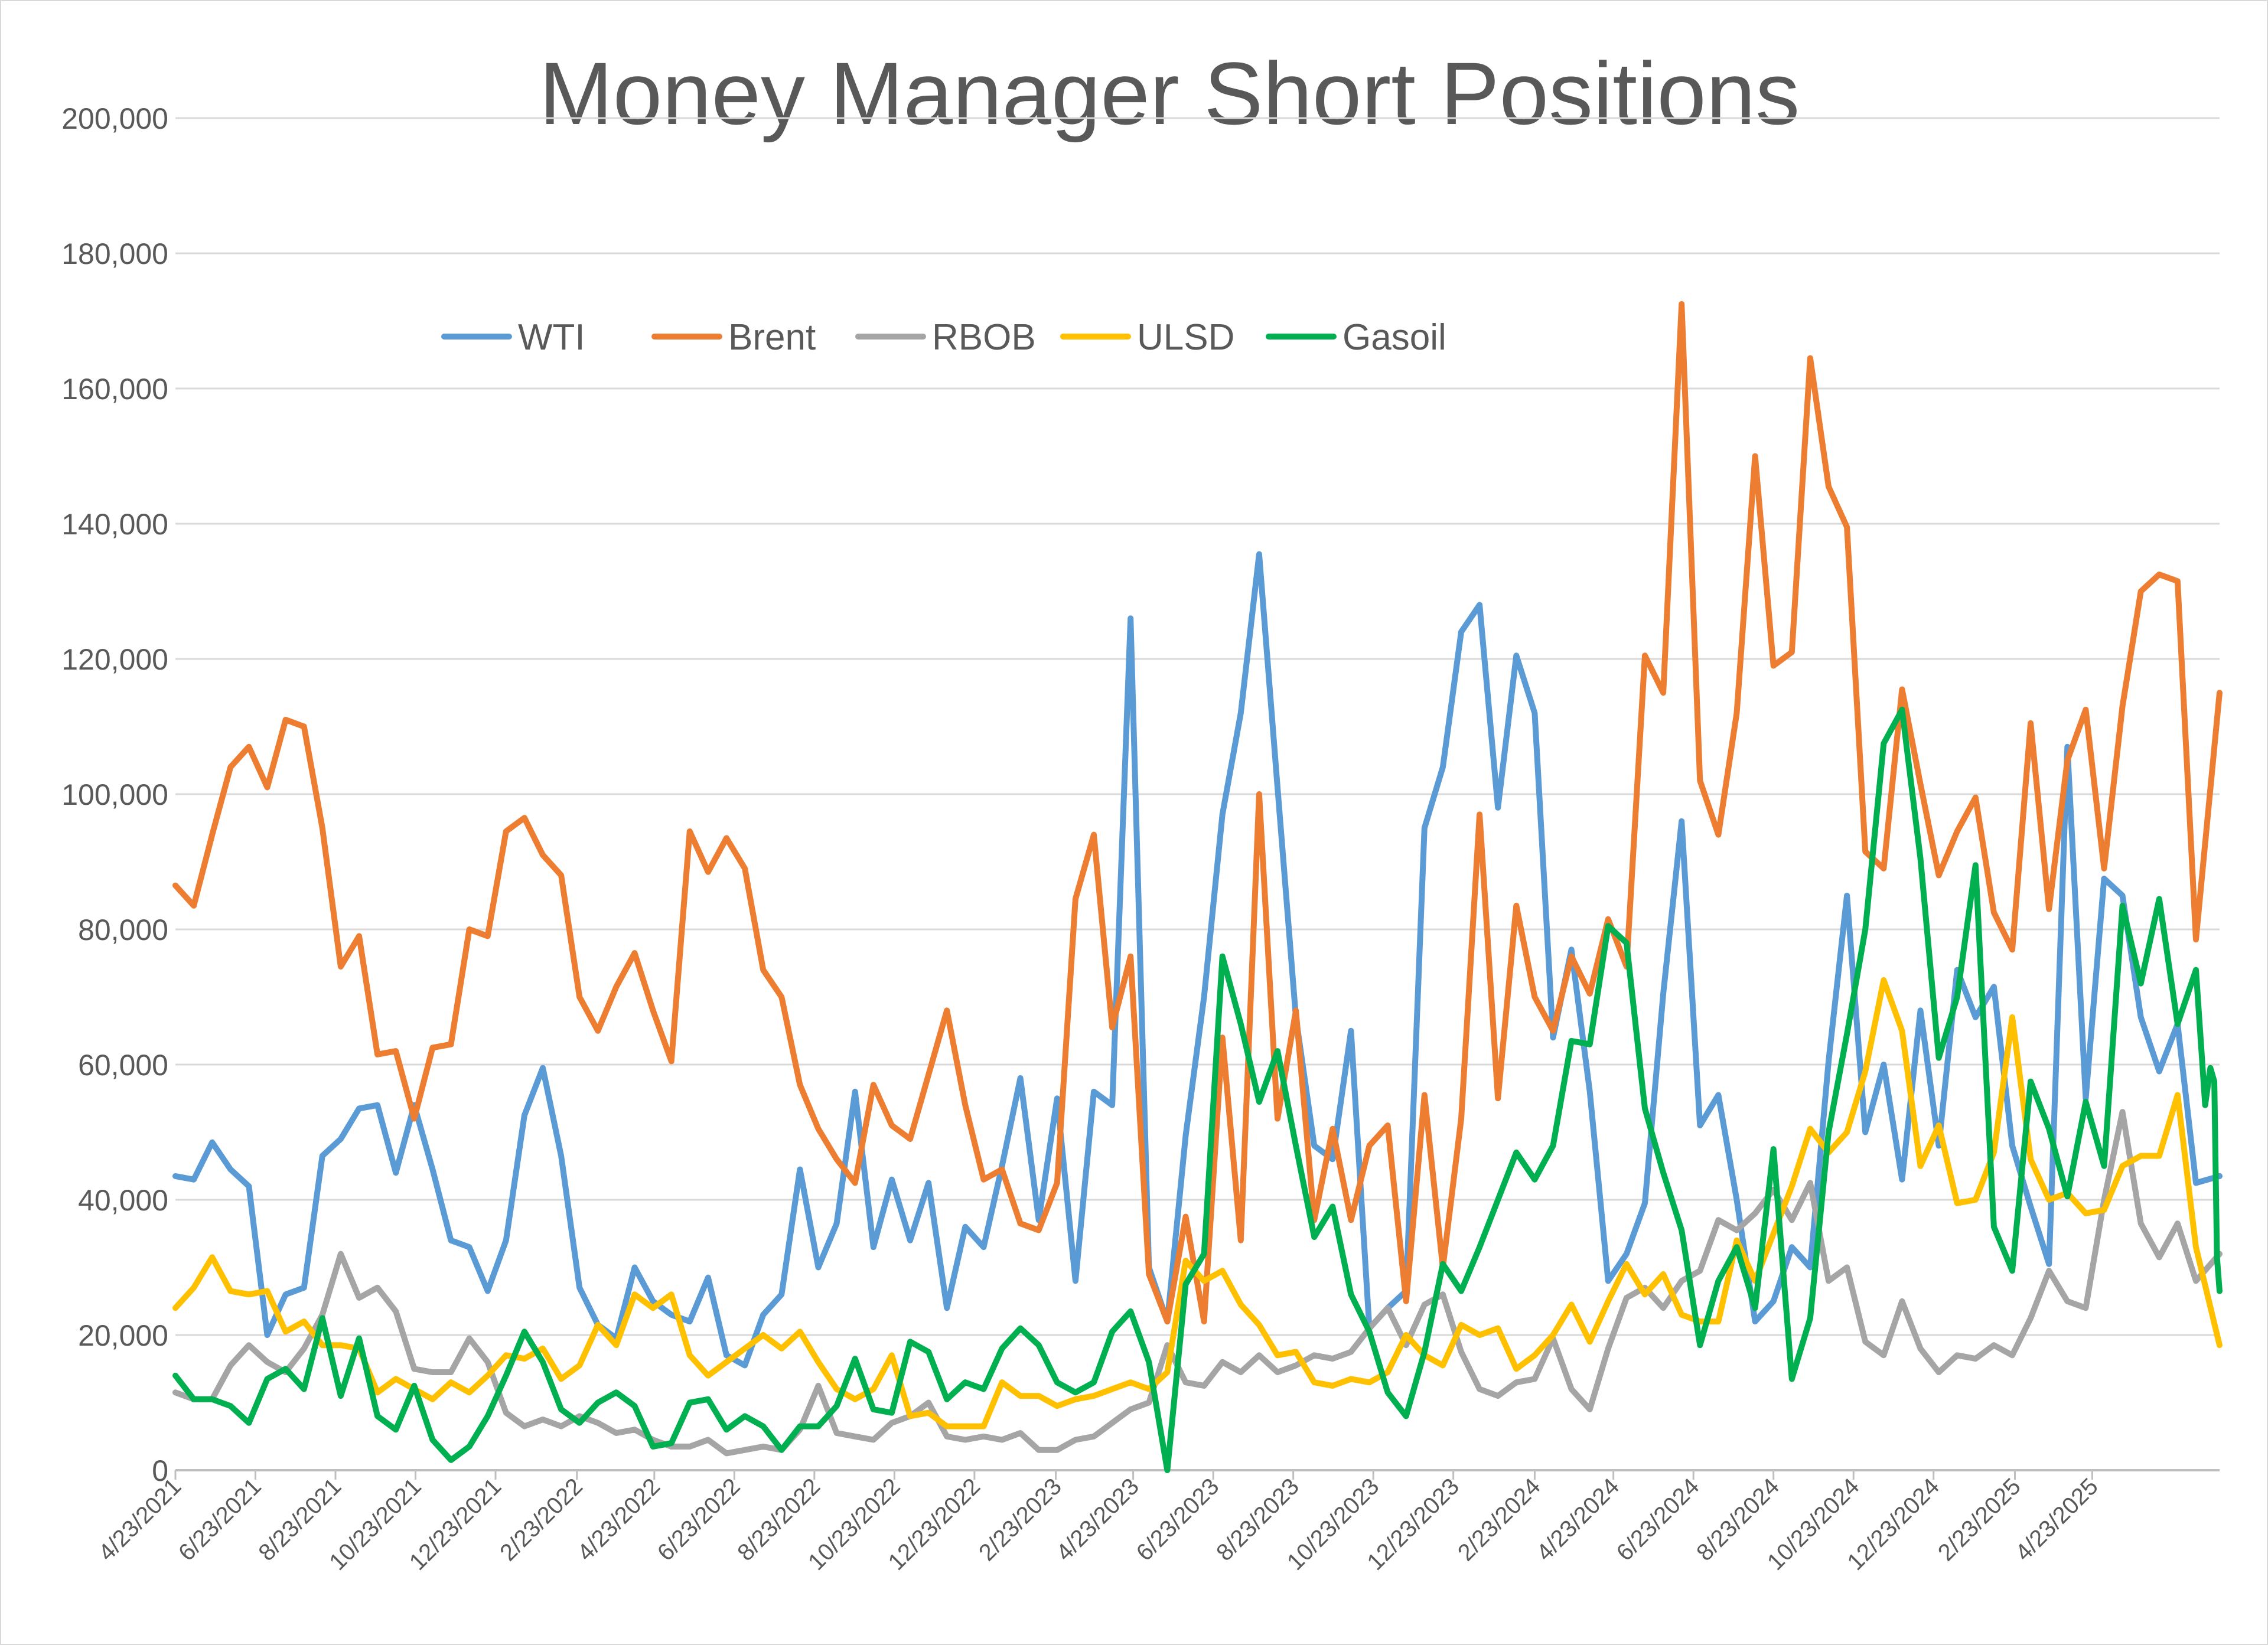  I want to click on y-tick-label: 180,000, so click(114, 253).